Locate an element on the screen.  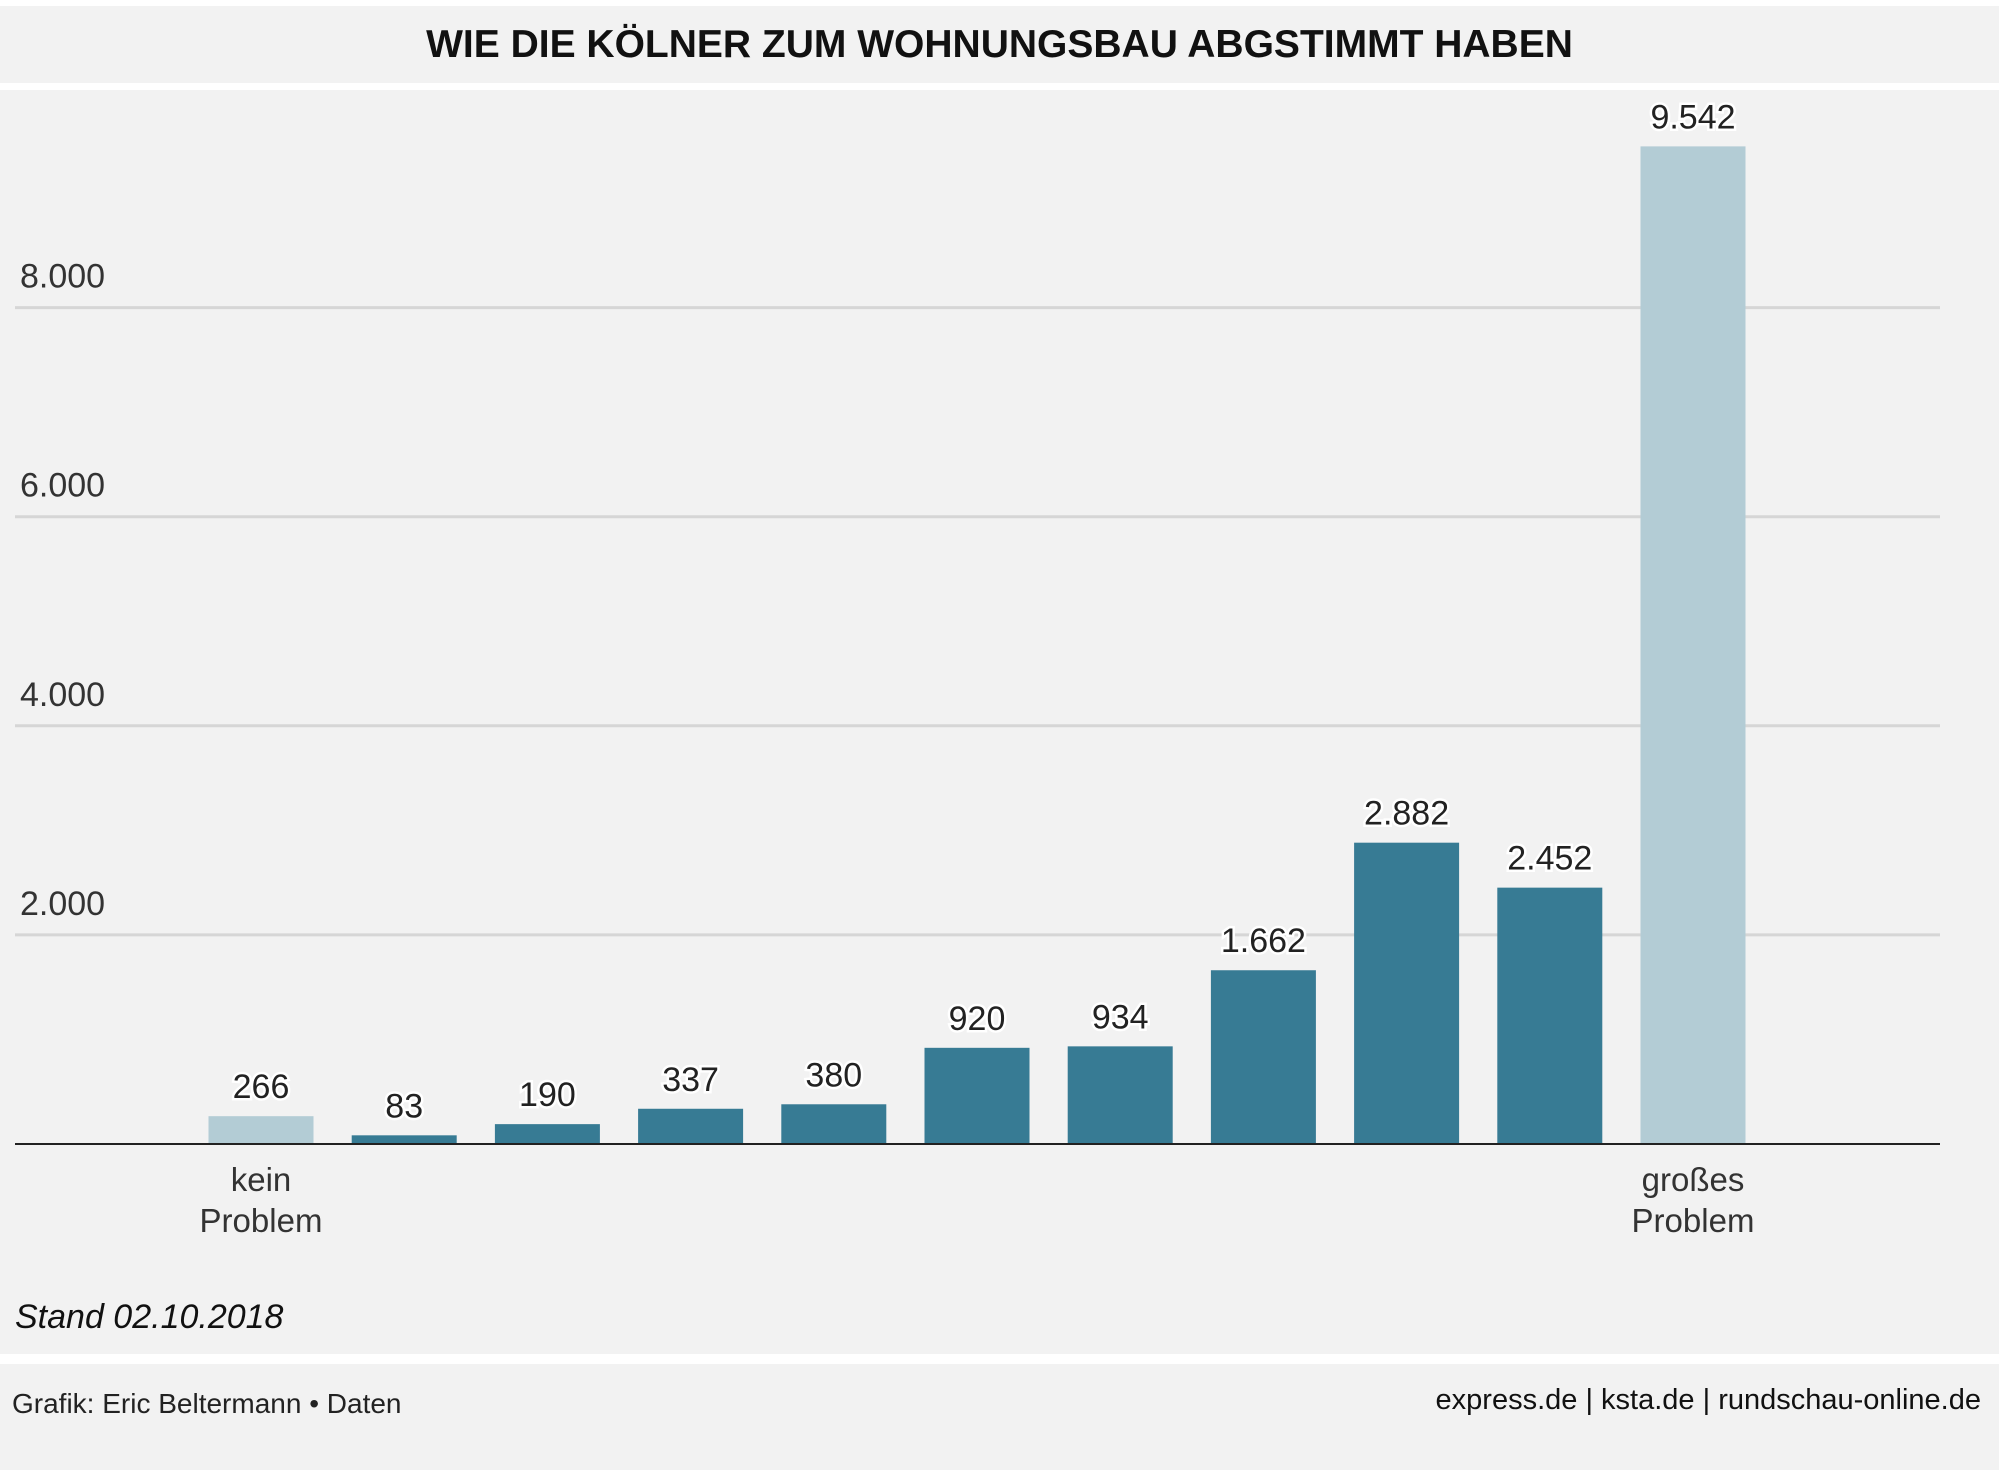
data-label: 9.542 is located at coordinates (1692, 117).